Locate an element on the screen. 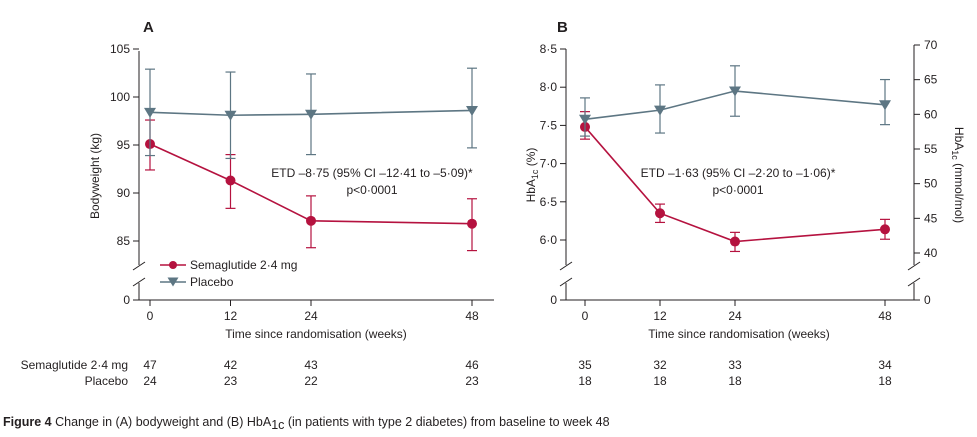  nrisk-b-semaglutide-week-48: 34 is located at coordinates (885, 365).